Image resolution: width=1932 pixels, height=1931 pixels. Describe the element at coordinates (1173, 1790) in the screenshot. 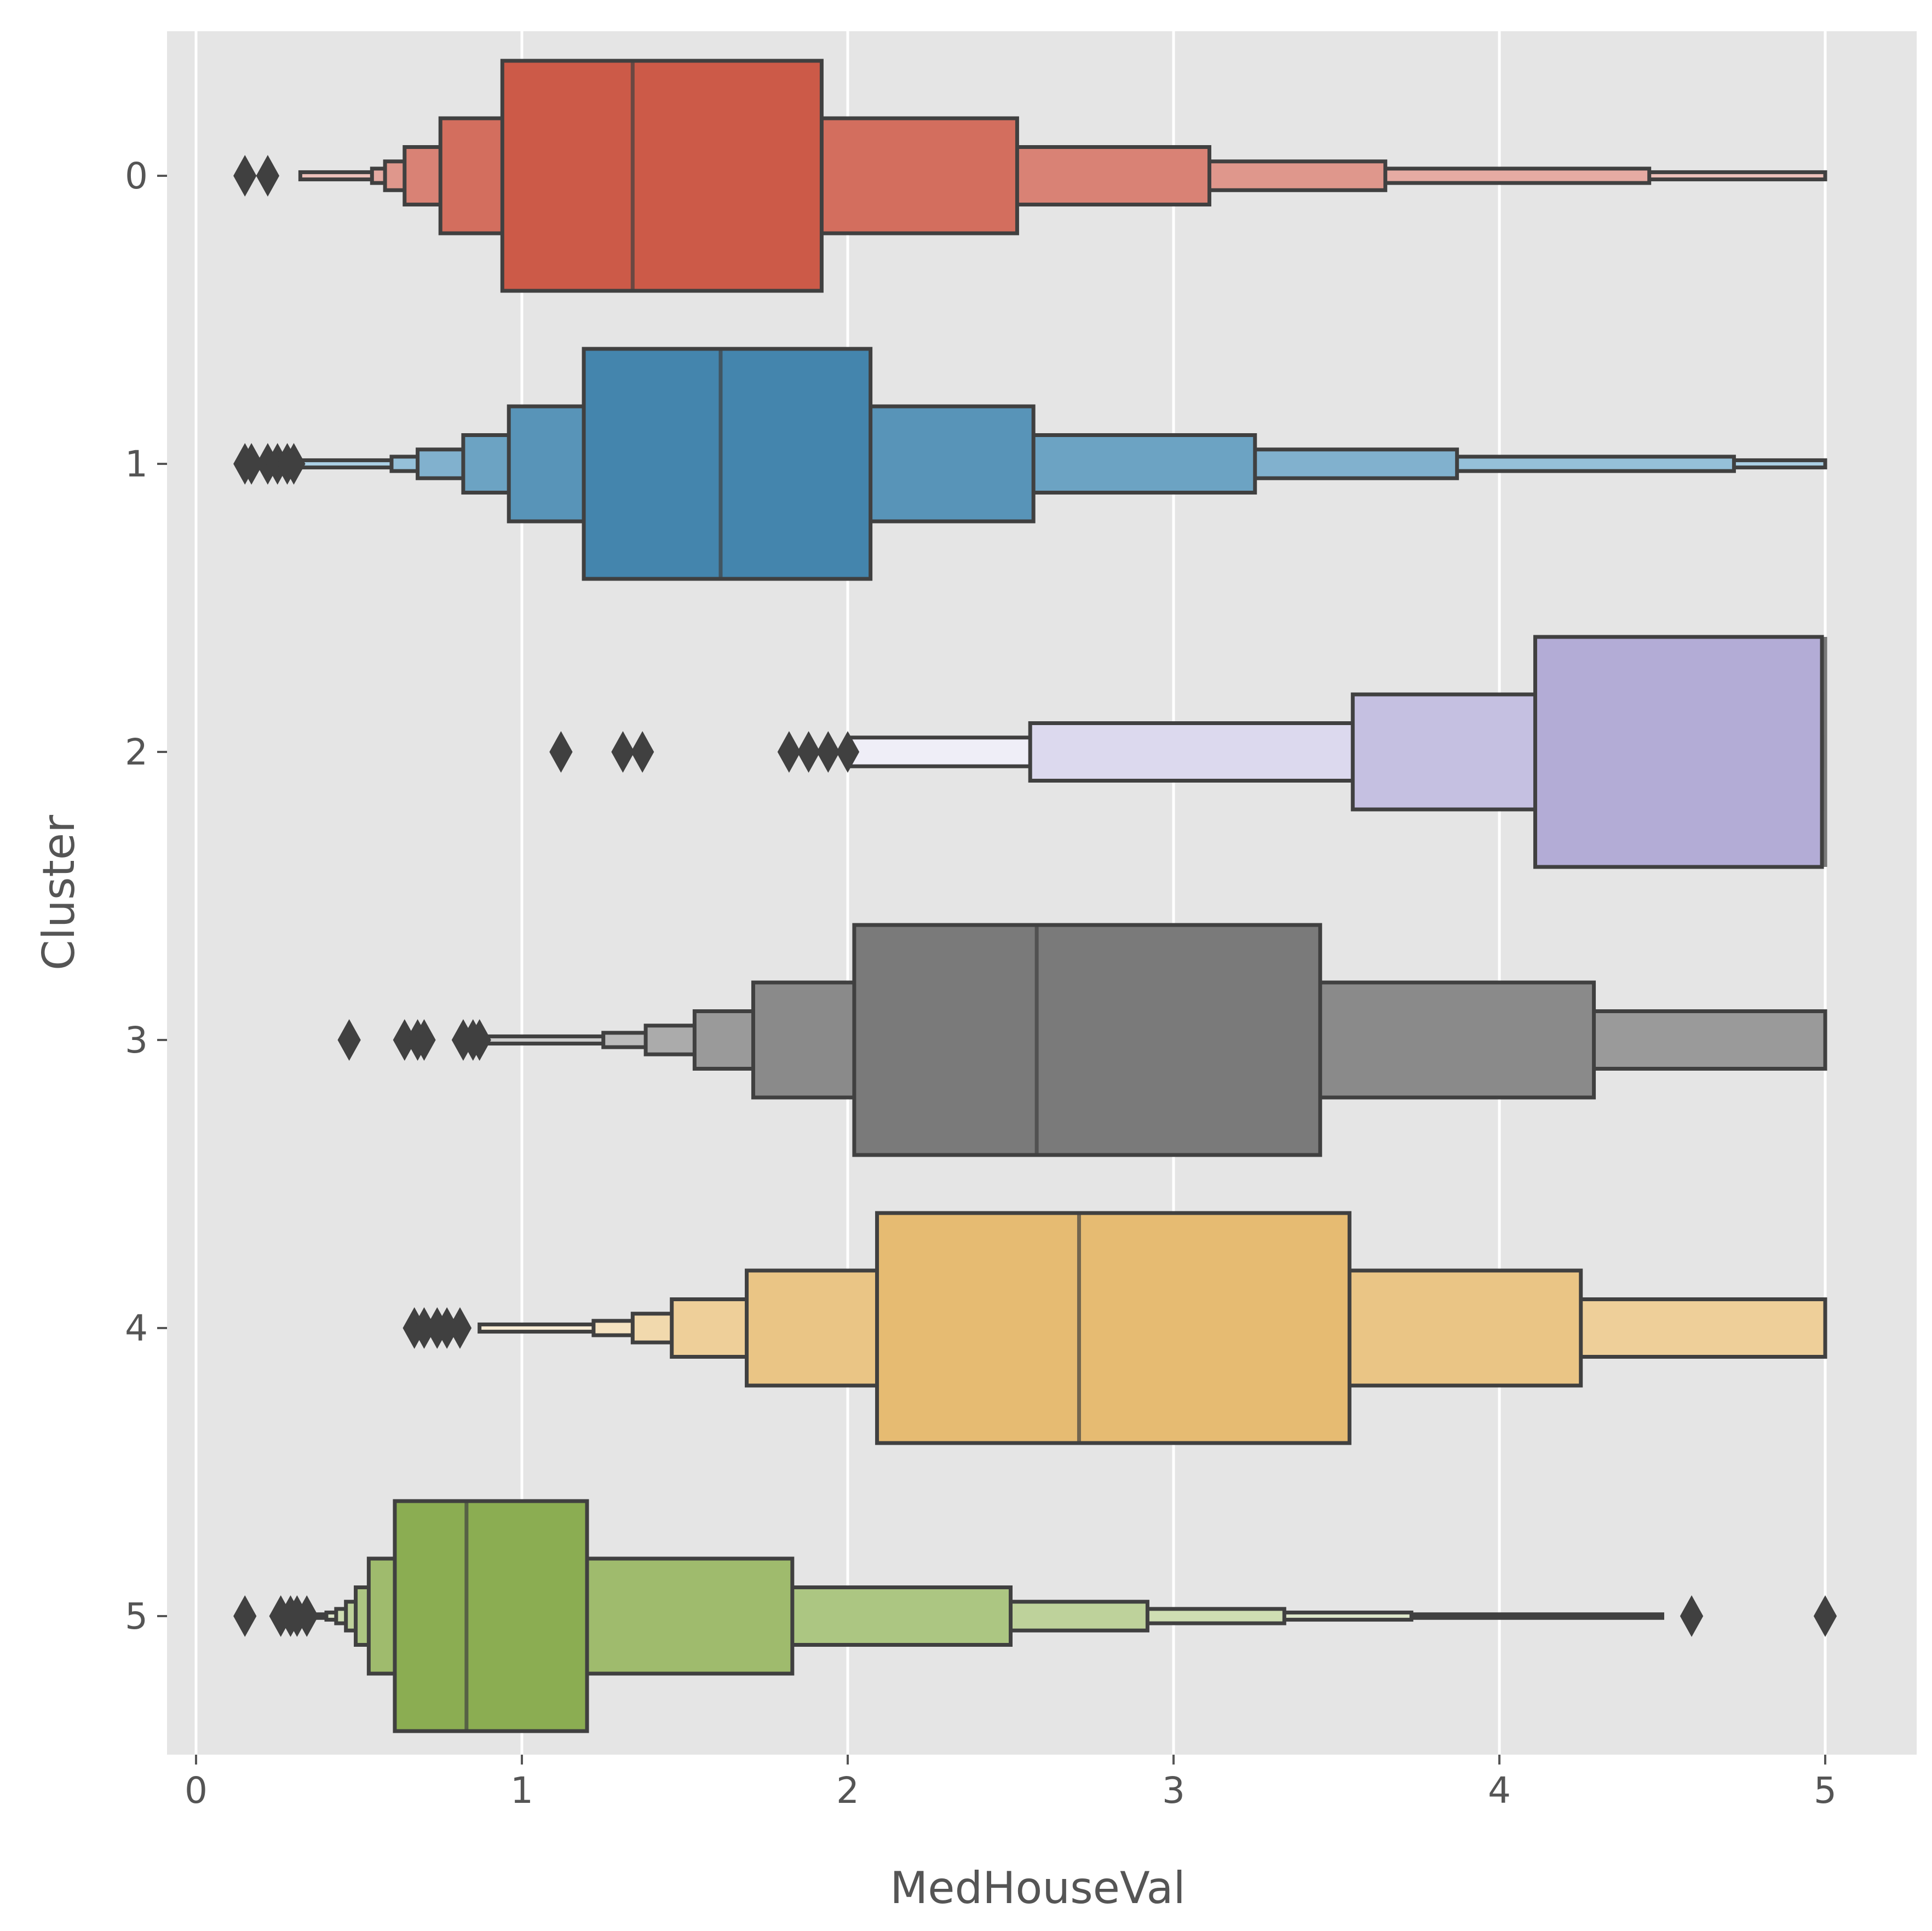

I see `x-tick-label: 3` at that location.